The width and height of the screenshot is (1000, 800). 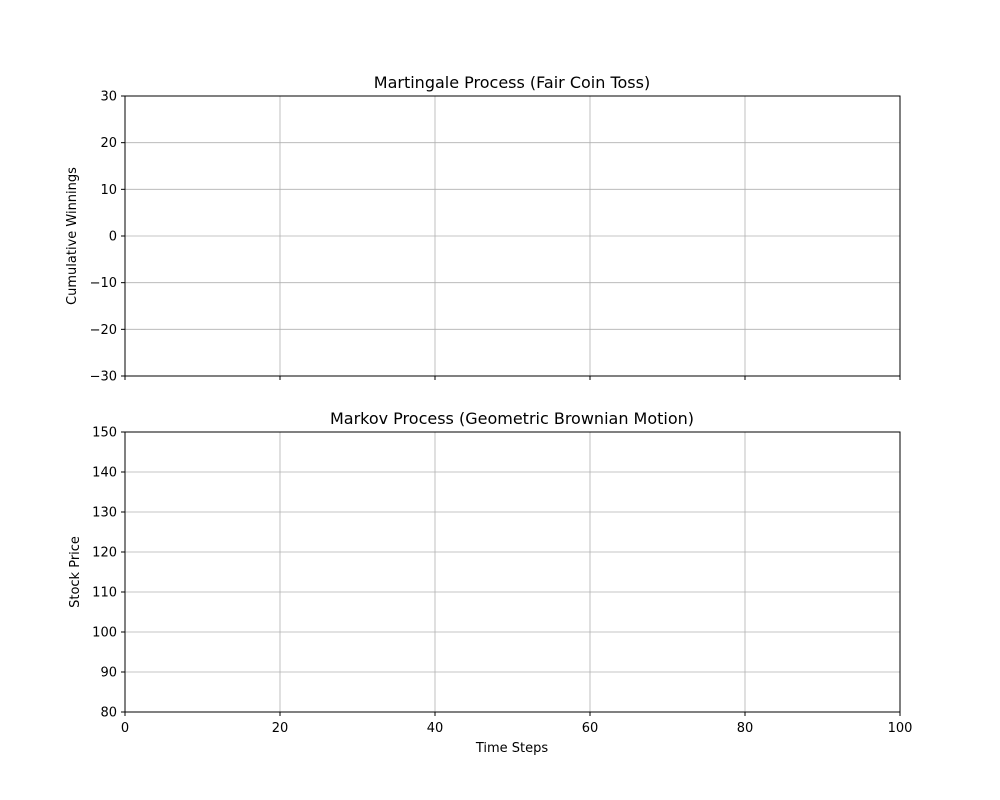 What do you see at coordinates (108, 190) in the screenshot?
I see `y-tick-label: 10` at bounding box center [108, 190].